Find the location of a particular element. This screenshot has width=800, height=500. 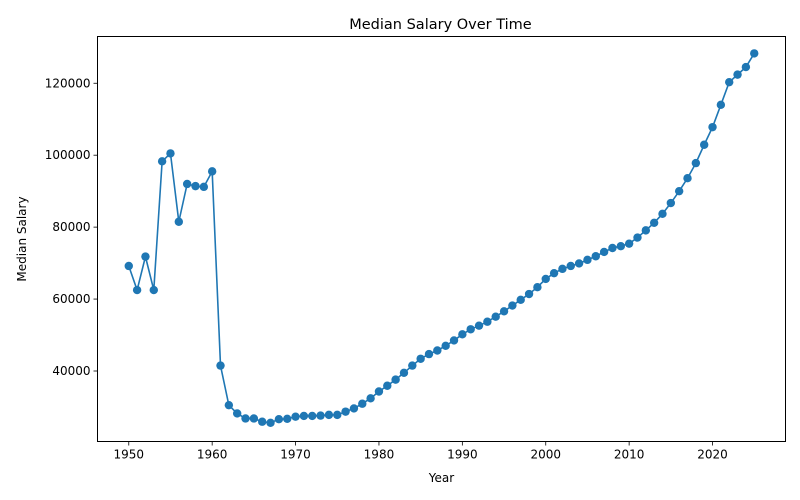

y-axis: 40000 60000 80000 100000 120000 is located at coordinates (71, 227).